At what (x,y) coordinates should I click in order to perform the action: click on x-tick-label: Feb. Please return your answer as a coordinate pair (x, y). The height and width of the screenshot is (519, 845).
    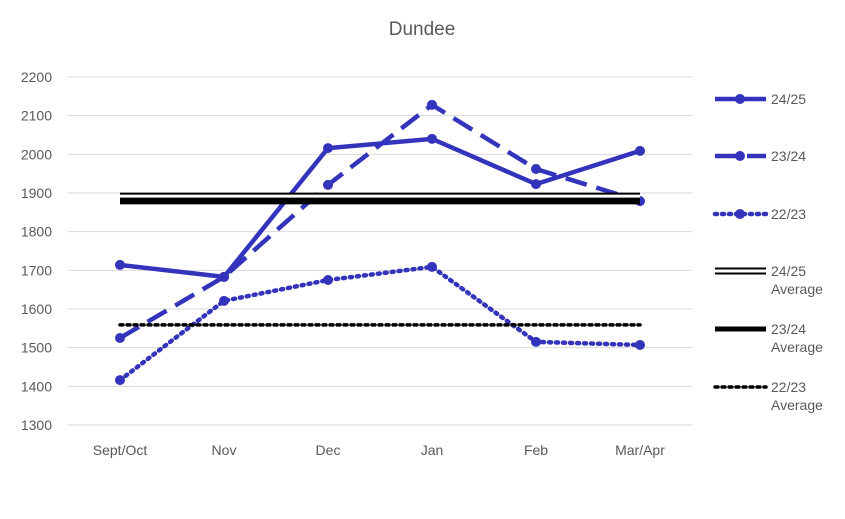
    Looking at the image, I should click on (536, 450).